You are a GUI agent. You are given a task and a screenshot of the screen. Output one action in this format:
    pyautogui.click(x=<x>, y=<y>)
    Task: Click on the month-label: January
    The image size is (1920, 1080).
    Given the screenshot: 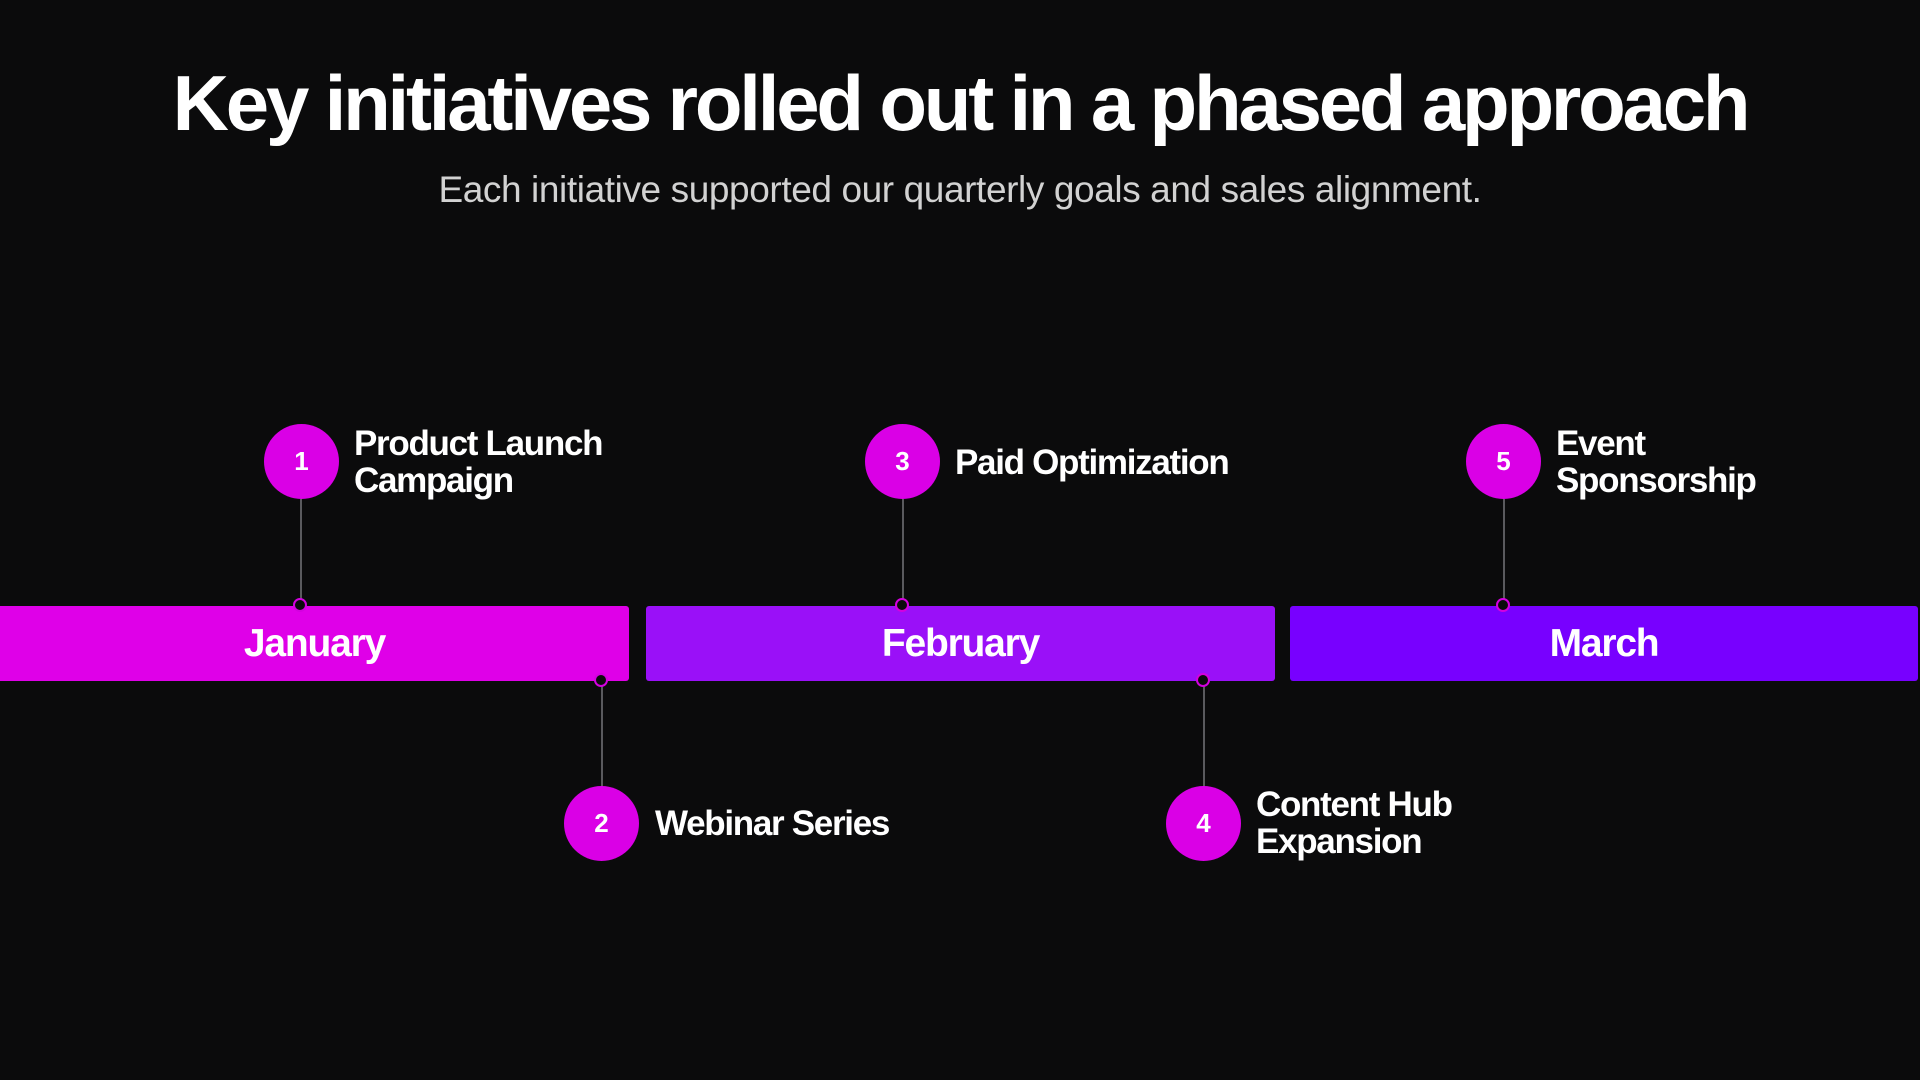 What is the action you would take?
    pyautogui.click(x=314, y=643)
    